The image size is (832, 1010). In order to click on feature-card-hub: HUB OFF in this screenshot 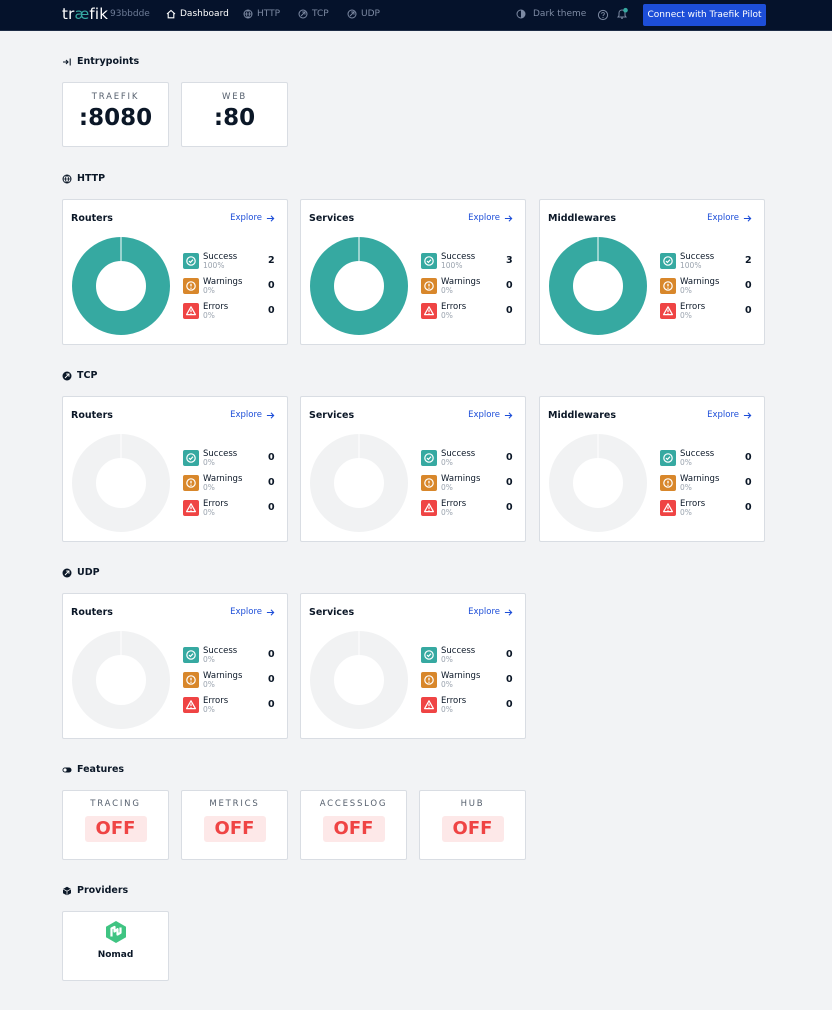, I will do `click(472, 825)`.